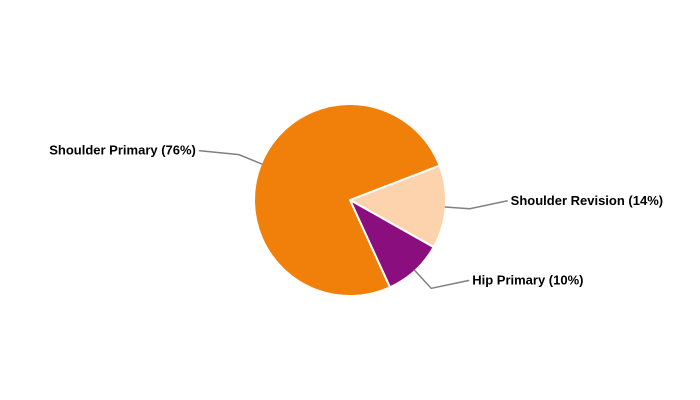 The image size is (700, 400). Describe the element at coordinates (476, 205) in the screenshot. I see `leader-line-shoulder-revision` at that location.